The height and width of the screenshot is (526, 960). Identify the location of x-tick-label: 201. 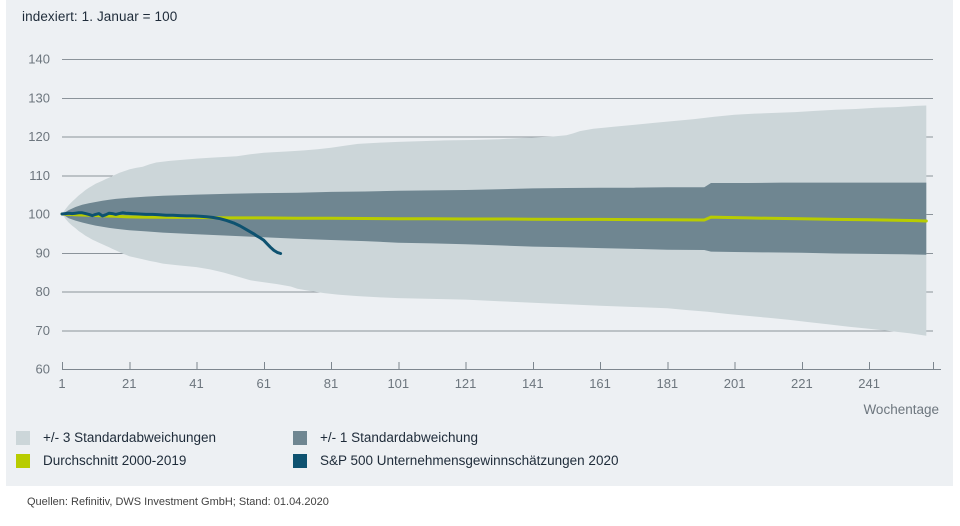
(735, 383).